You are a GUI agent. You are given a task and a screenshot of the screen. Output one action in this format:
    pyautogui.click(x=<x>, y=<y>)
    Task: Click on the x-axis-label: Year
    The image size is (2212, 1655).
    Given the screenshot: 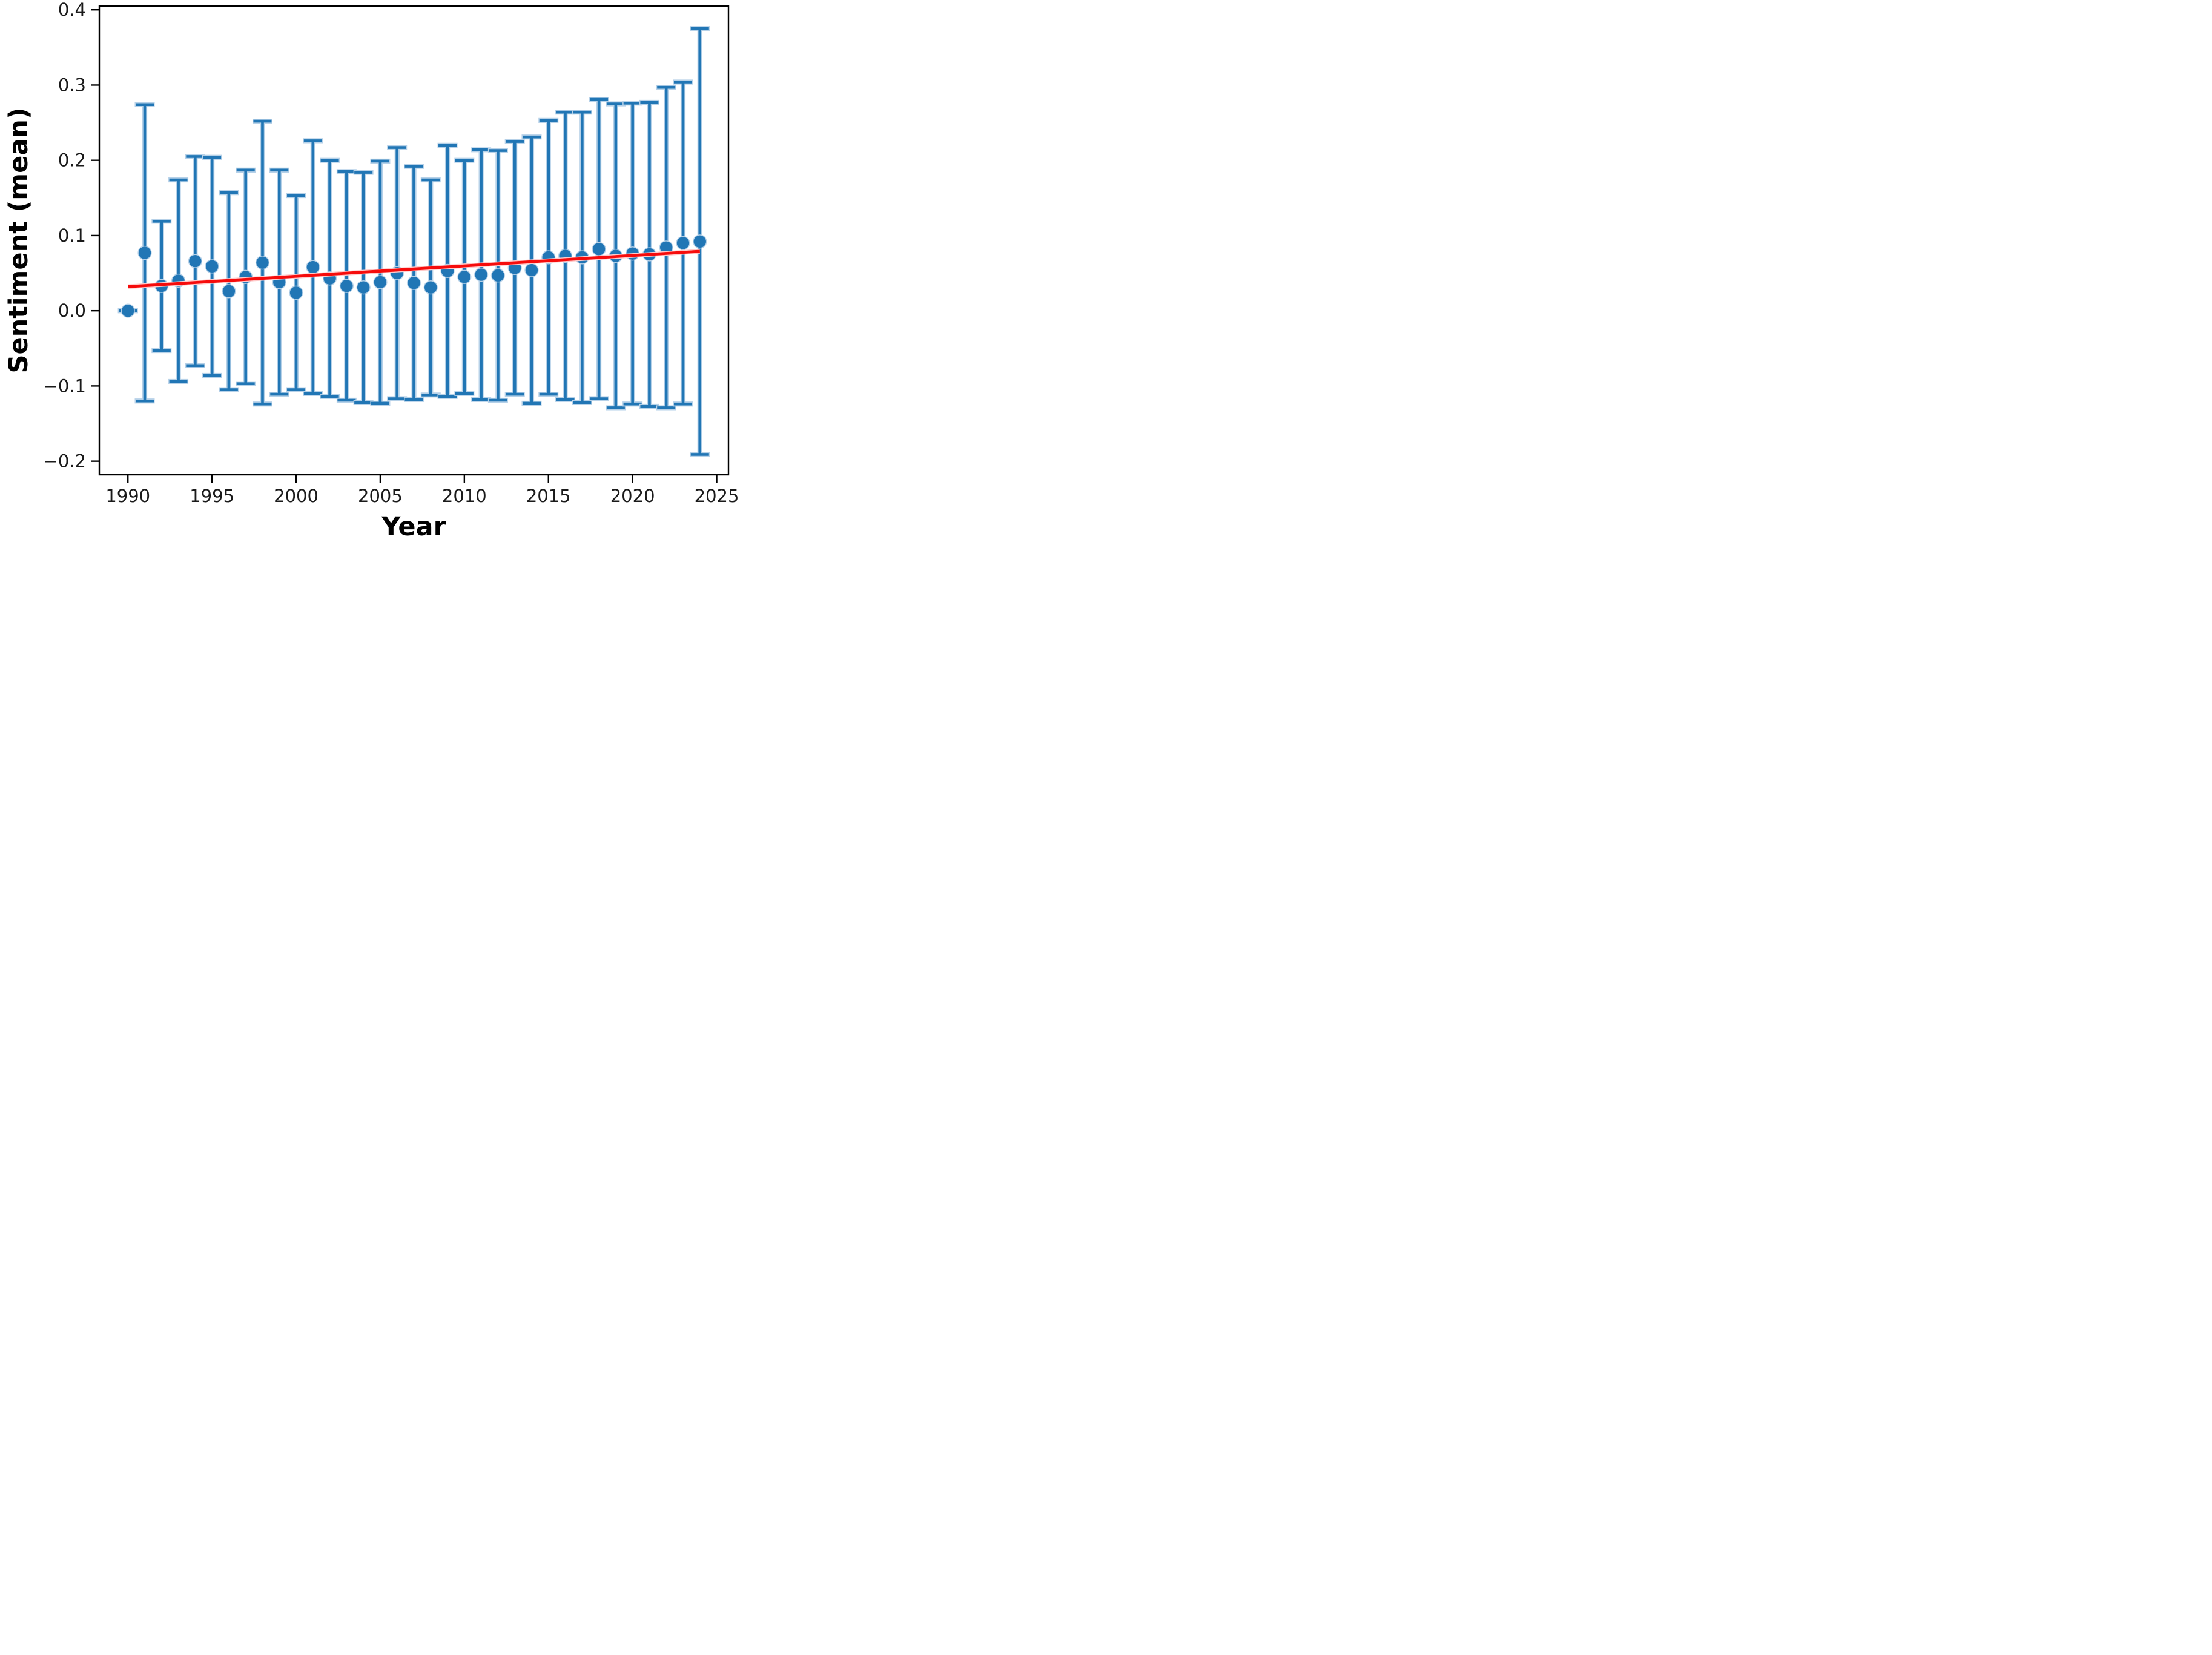 What is the action you would take?
    pyautogui.click(x=413, y=527)
    